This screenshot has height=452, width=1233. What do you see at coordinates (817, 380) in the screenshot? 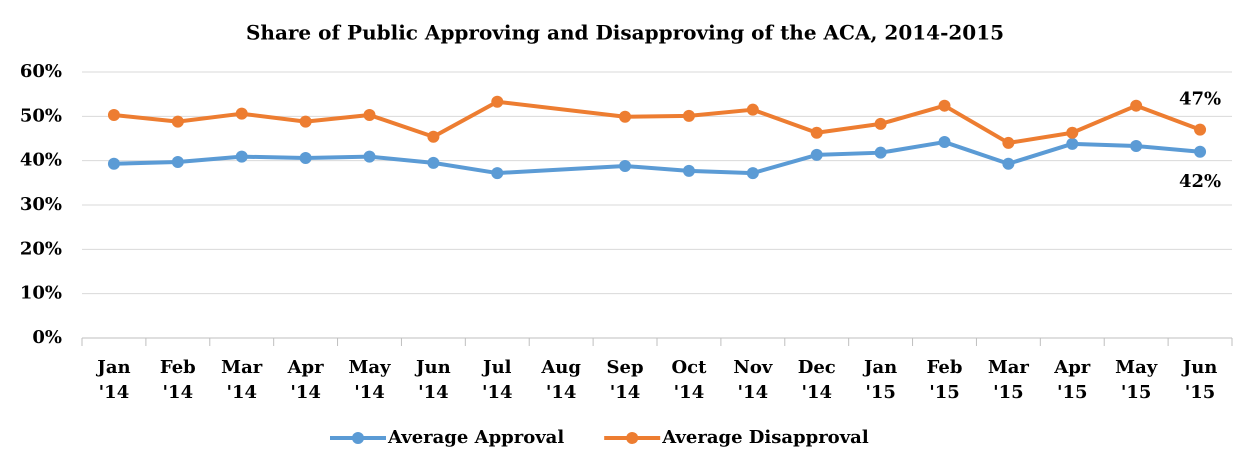
I see `x-tick-label: Dec '14` at bounding box center [817, 380].